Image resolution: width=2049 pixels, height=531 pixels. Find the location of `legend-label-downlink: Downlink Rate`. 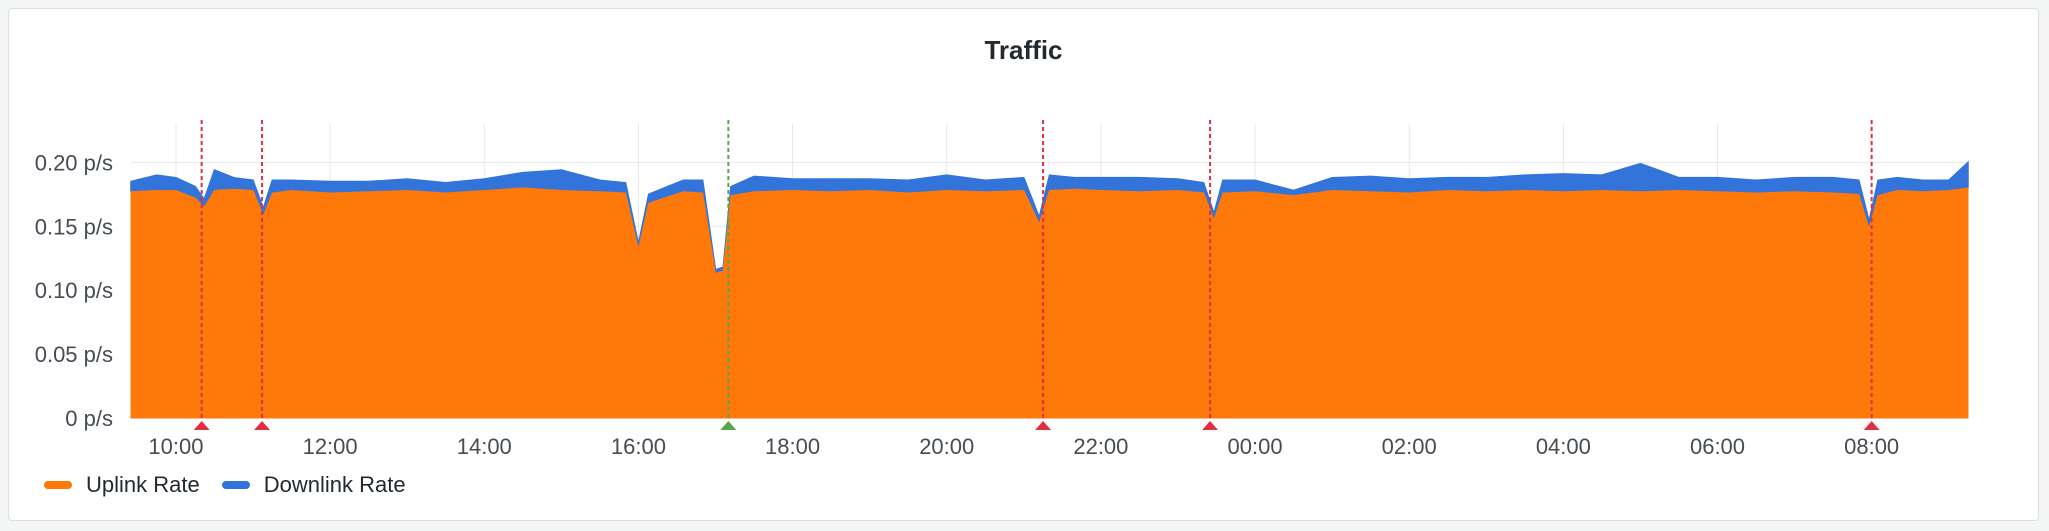

legend-label-downlink: Downlink Rate is located at coordinates (334, 484).